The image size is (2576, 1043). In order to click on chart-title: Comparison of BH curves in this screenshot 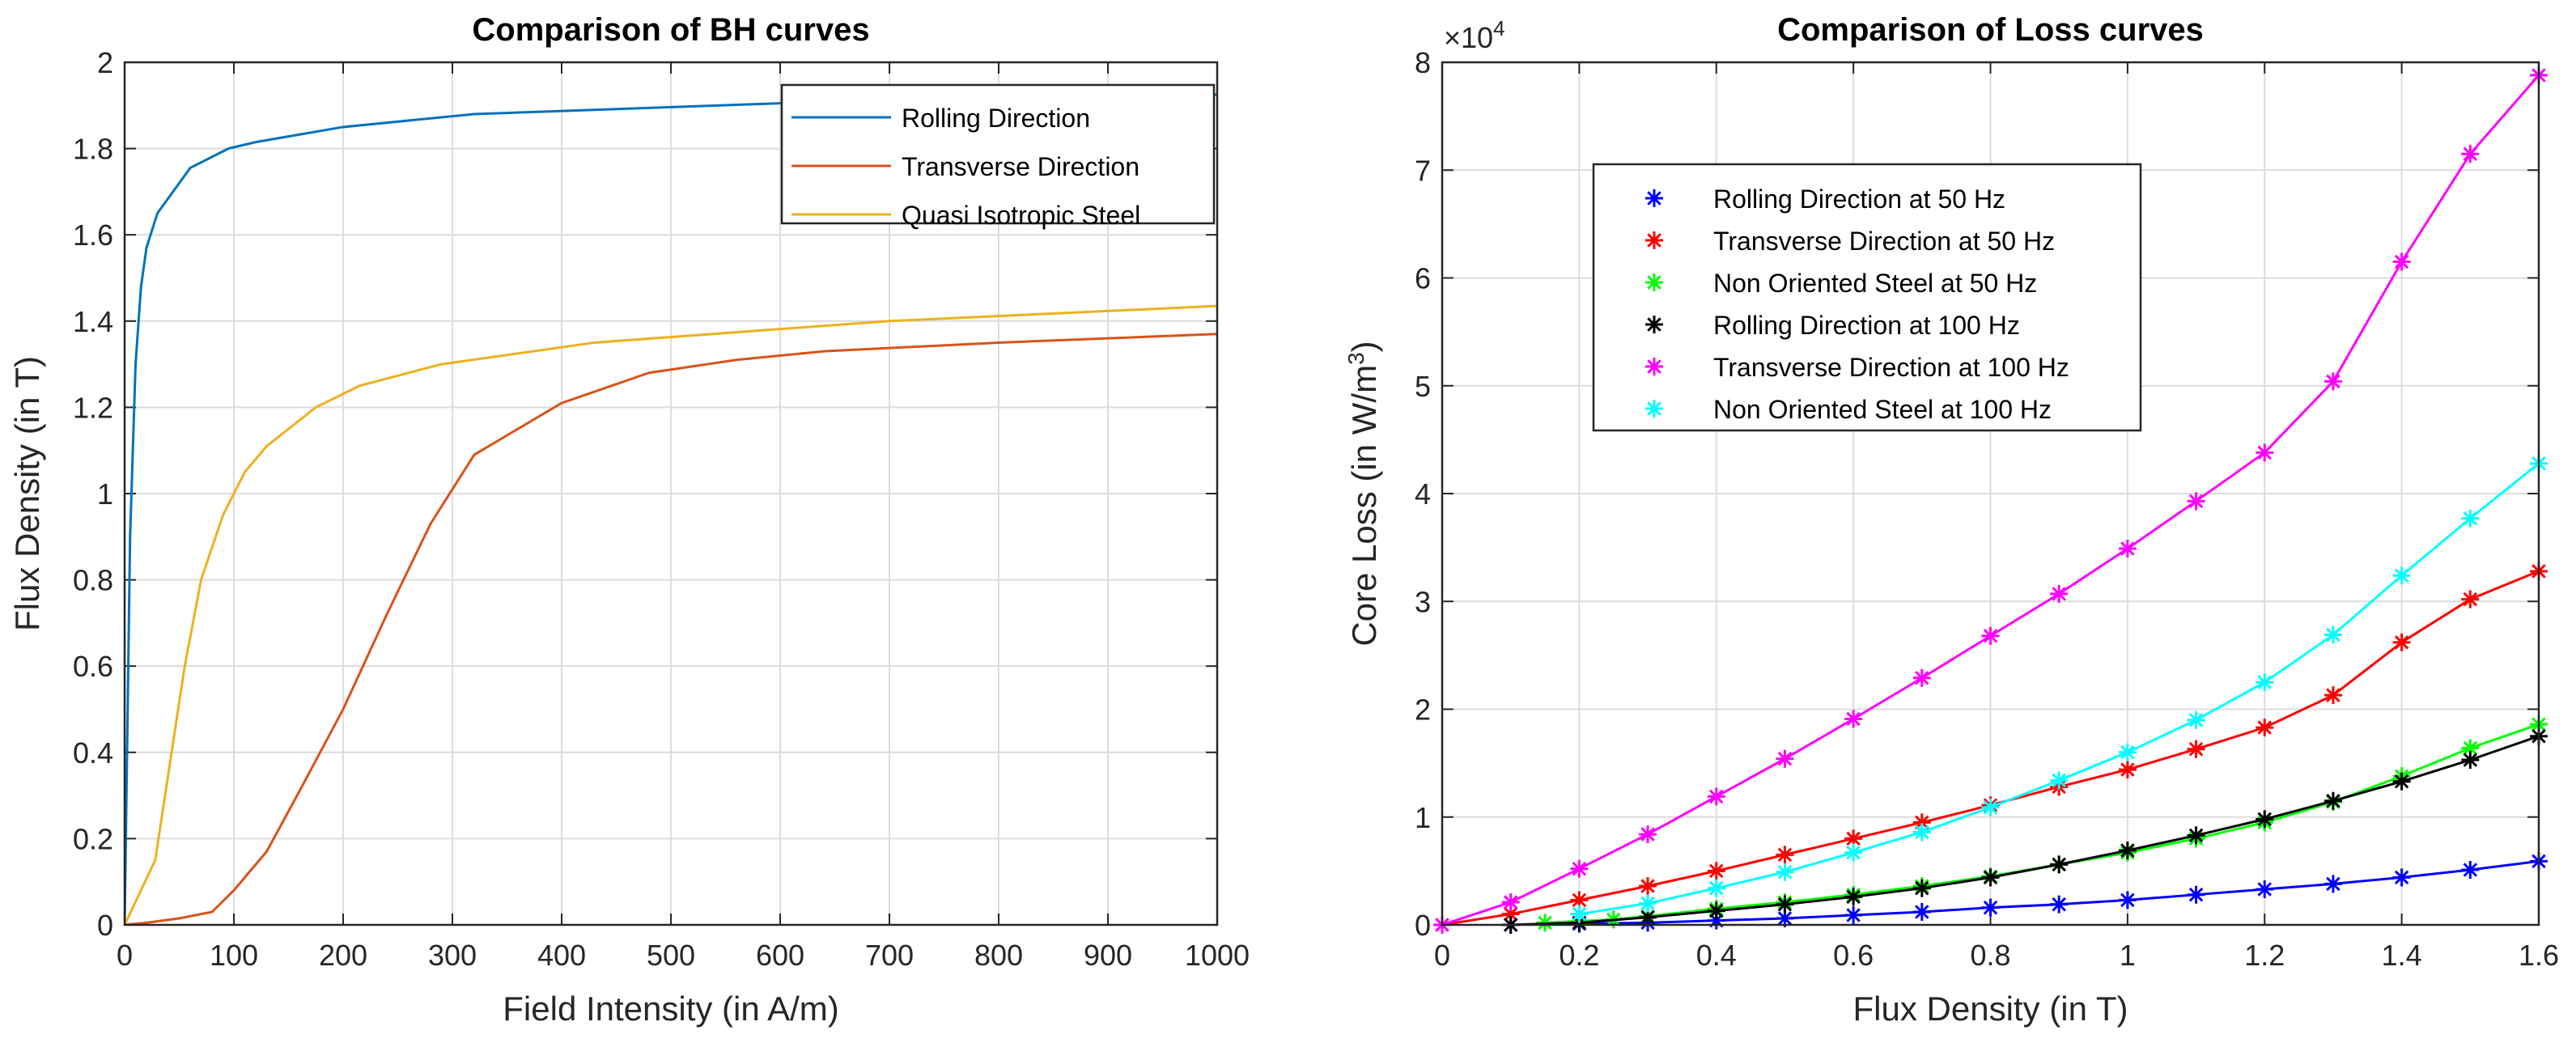, I will do `click(670, 30)`.